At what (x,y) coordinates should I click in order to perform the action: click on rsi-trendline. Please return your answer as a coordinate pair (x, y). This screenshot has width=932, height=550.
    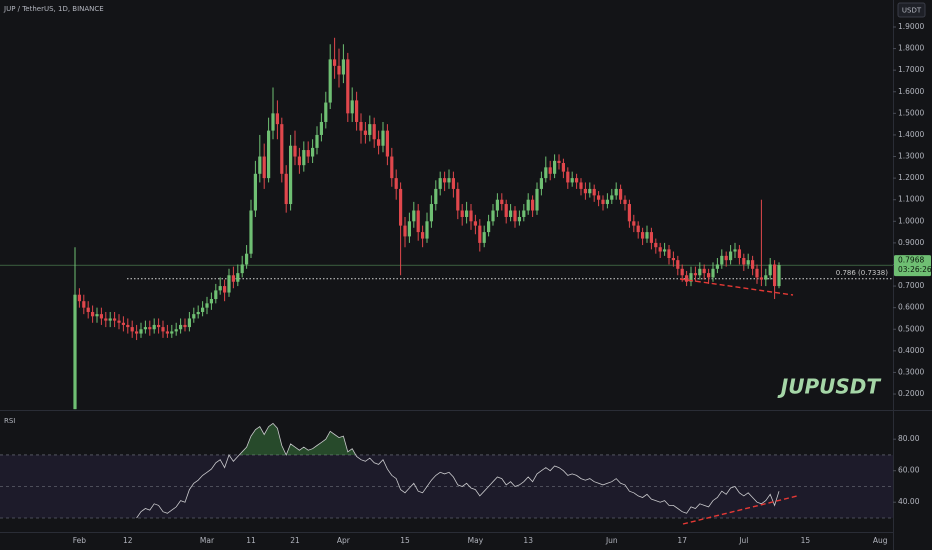
    Looking at the image, I should click on (740, 510).